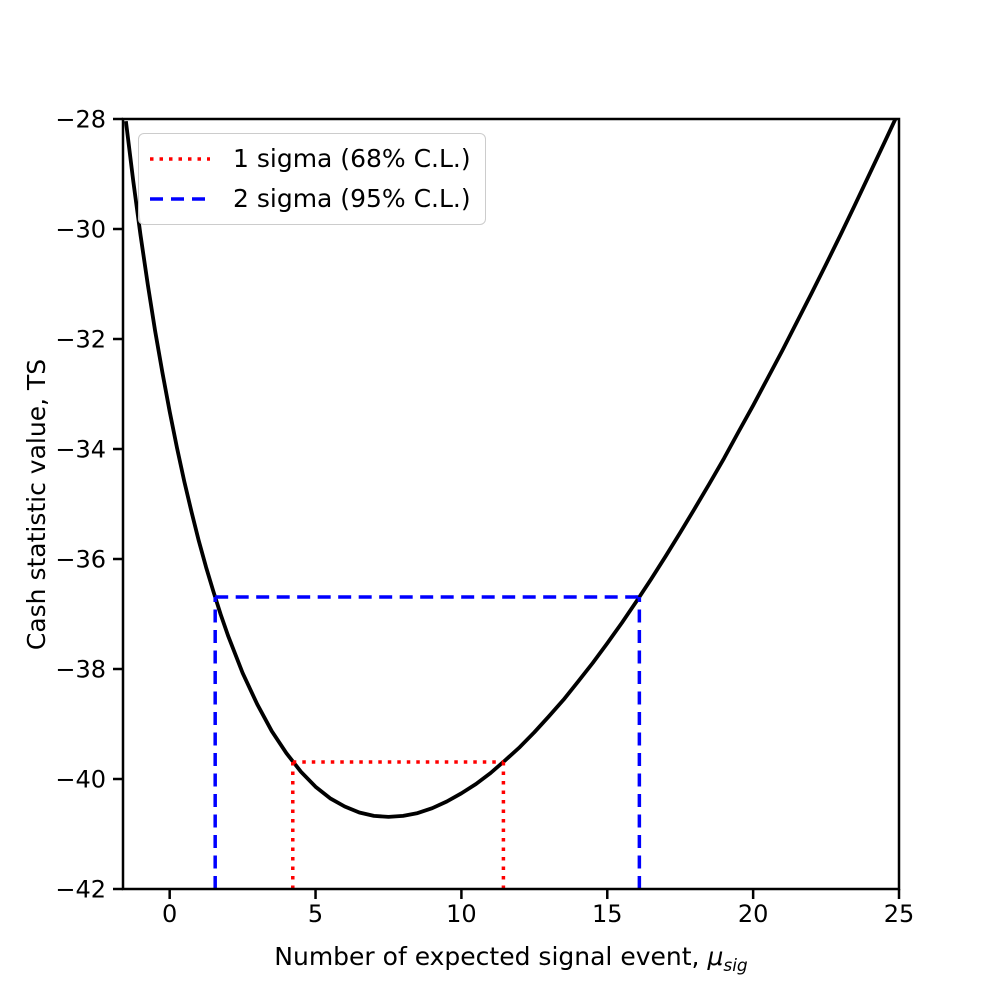 Image resolution: width=1000 pixels, height=1000 pixels. Describe the element at coordinates (180, 199) in the screenshot. I see `2sigma-dashed-line-sample` at that location.